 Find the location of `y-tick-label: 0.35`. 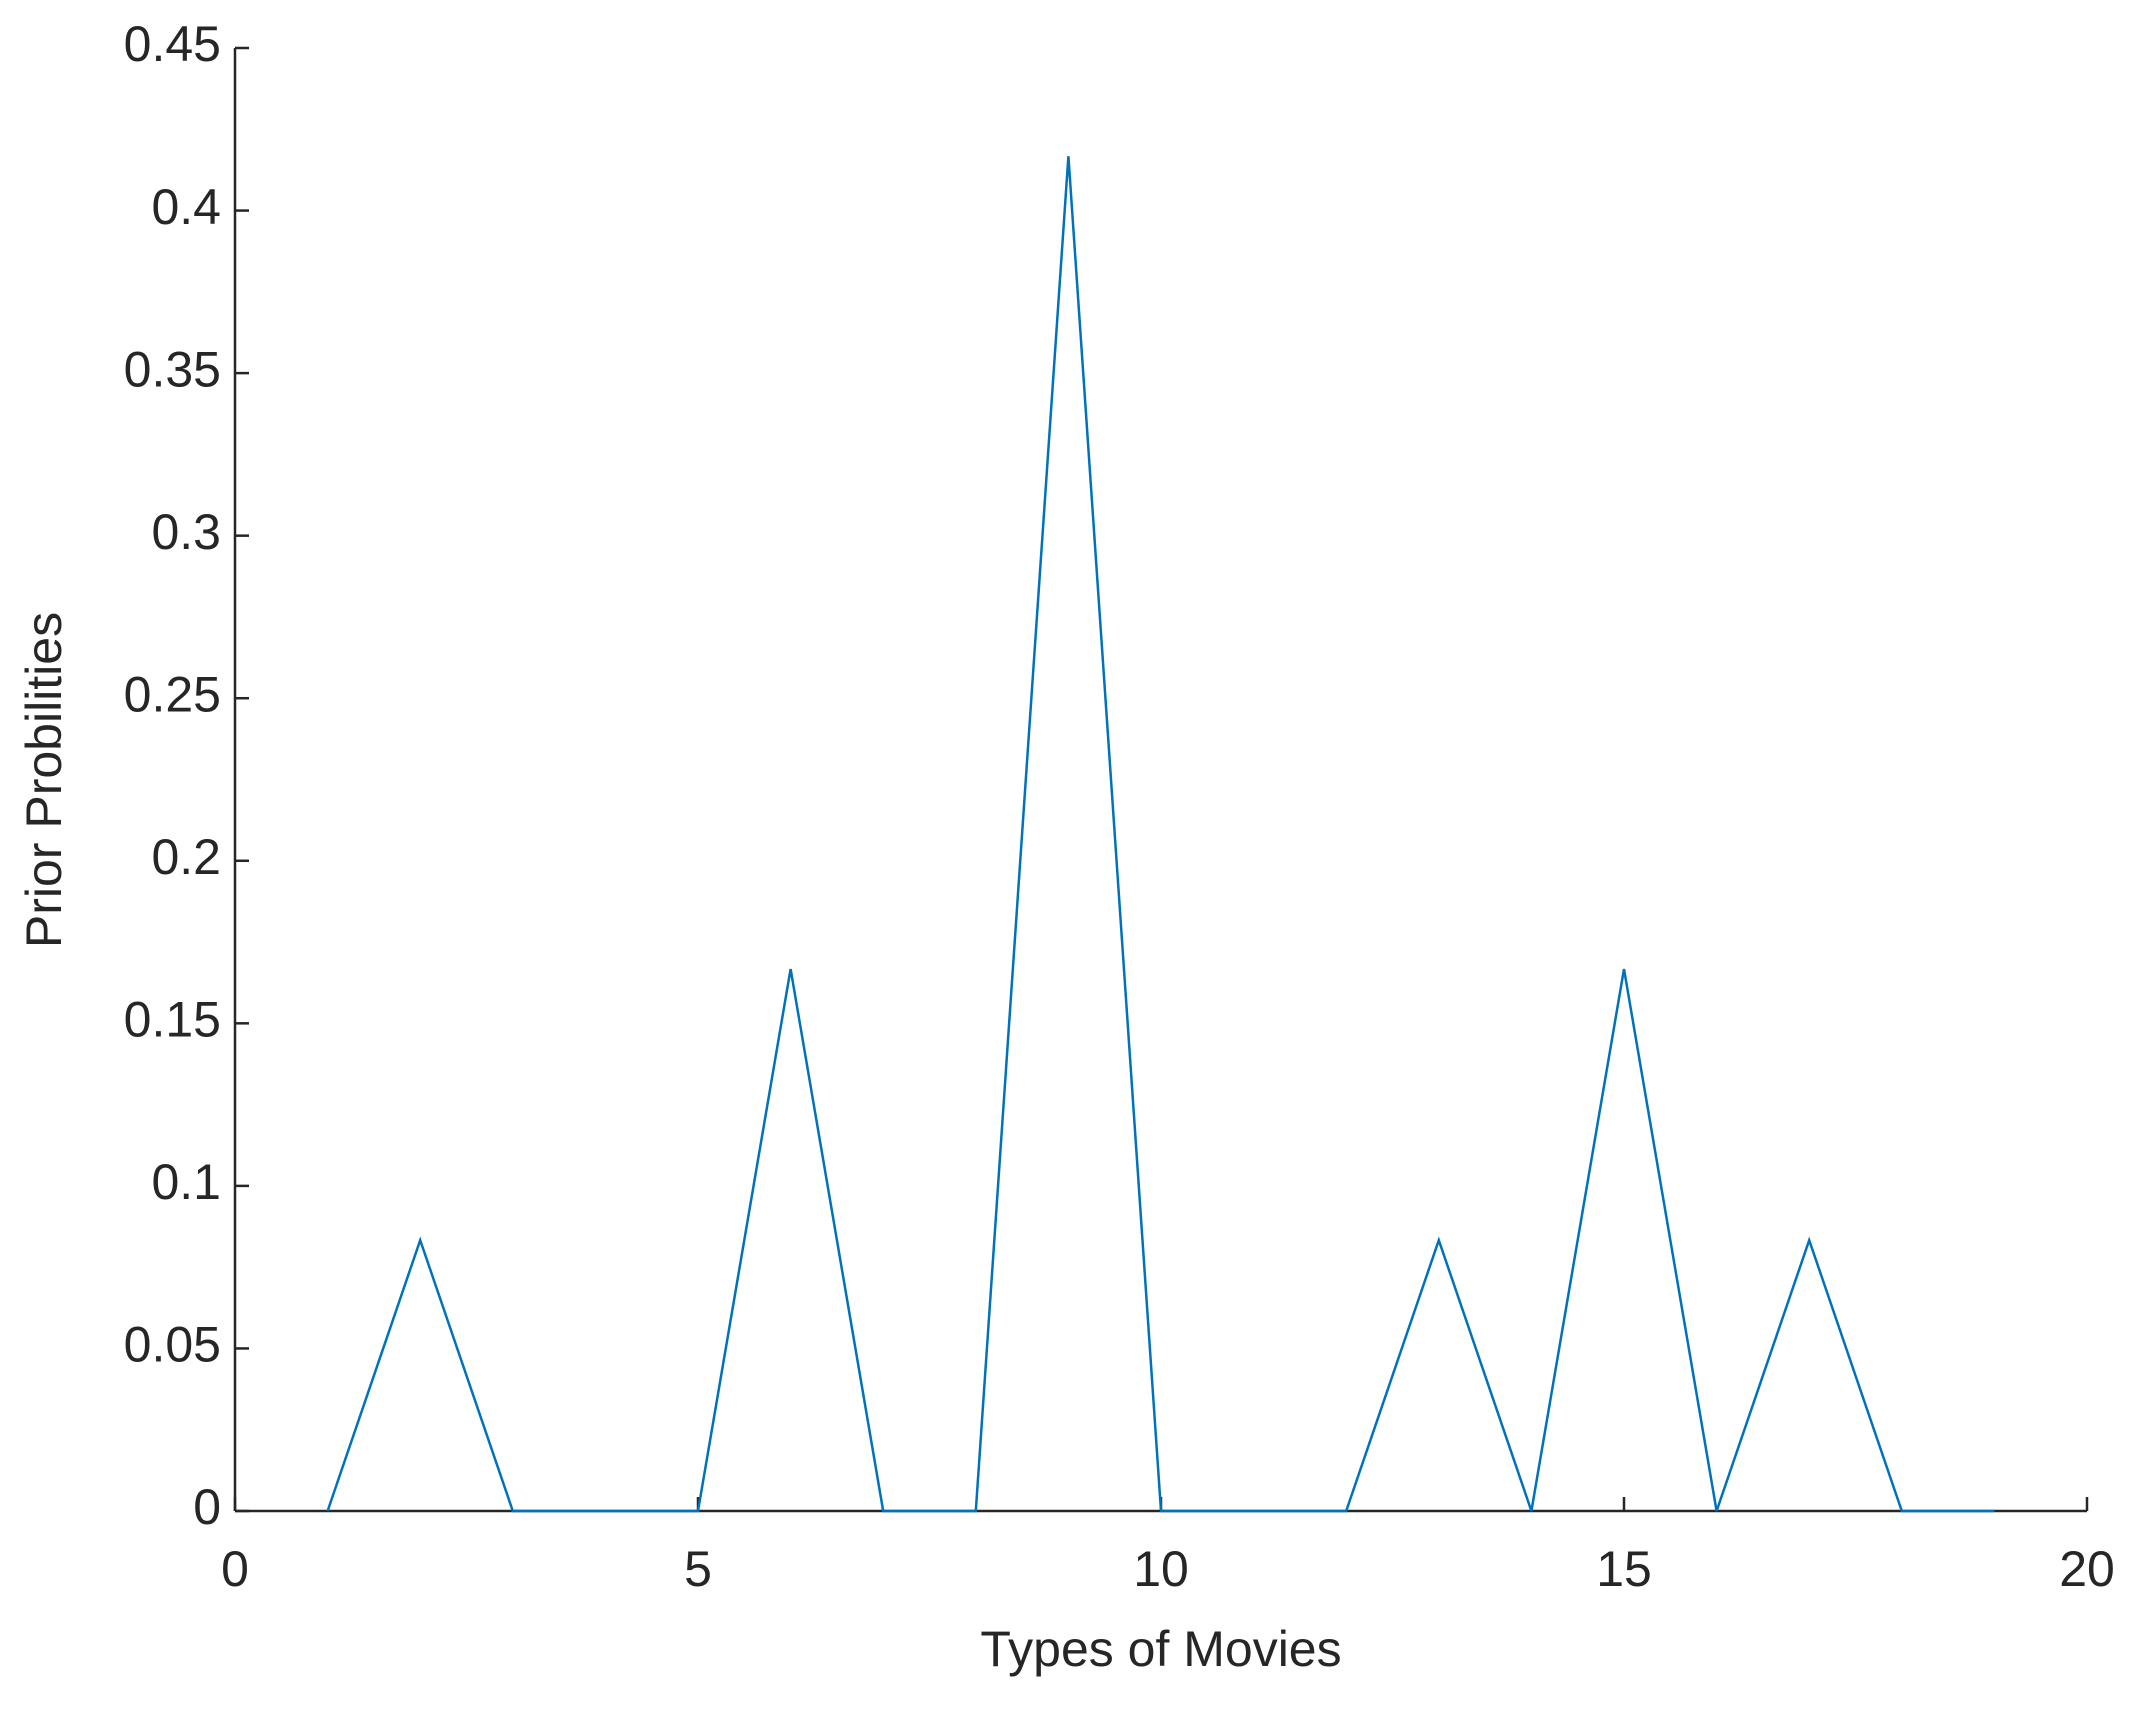

y-tick-label: 0.35 is located at coordinates (172, 369).